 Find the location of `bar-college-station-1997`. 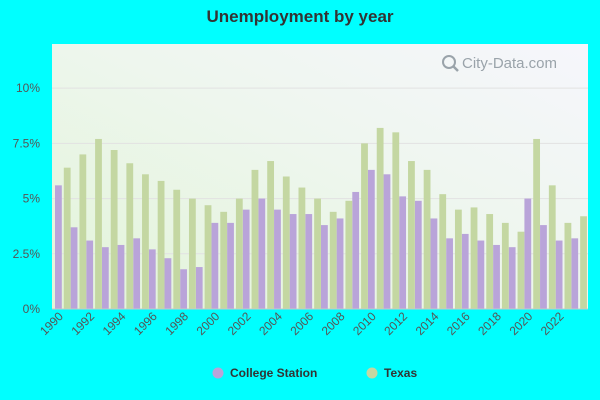

bar-college-station-1997 is located at coordinates (168, 283).